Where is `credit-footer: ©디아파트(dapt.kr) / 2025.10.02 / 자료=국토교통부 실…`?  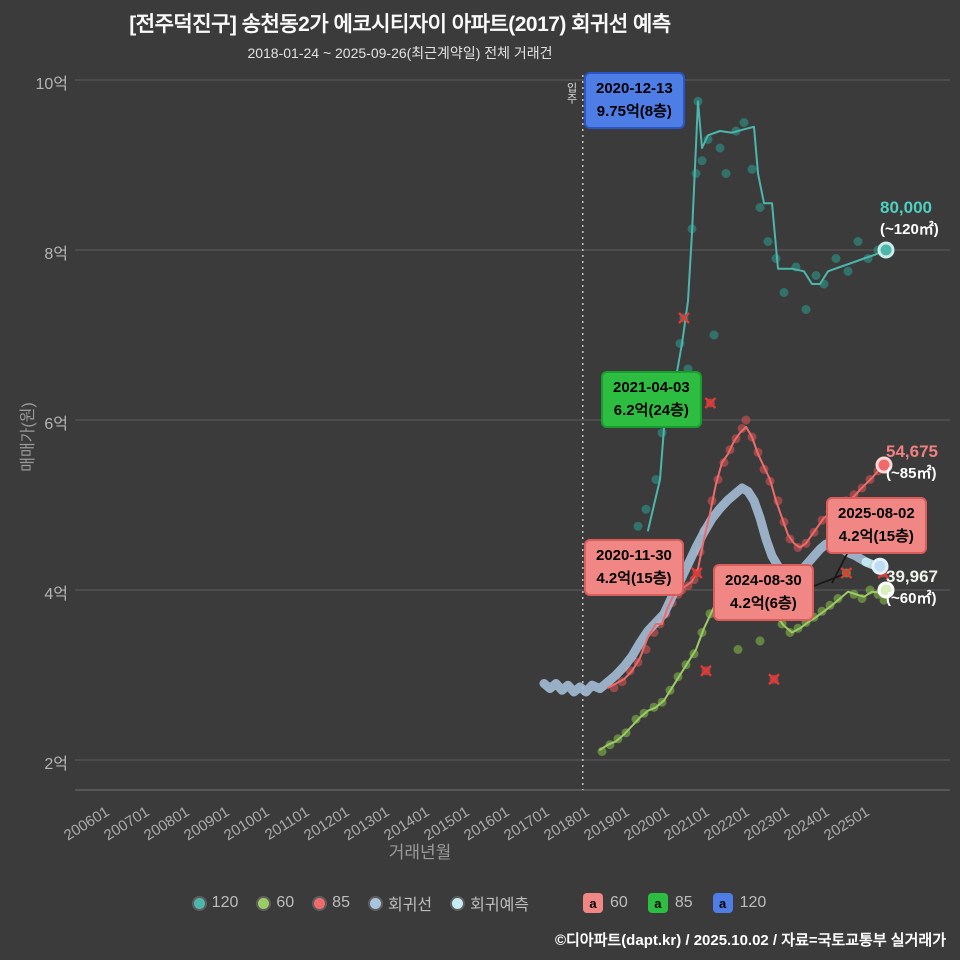
credit-footer: ©디아파트(dapt.kr) / 2025.10.02 / 자료=국토교통부 실… is located at coordinates (750, 940).